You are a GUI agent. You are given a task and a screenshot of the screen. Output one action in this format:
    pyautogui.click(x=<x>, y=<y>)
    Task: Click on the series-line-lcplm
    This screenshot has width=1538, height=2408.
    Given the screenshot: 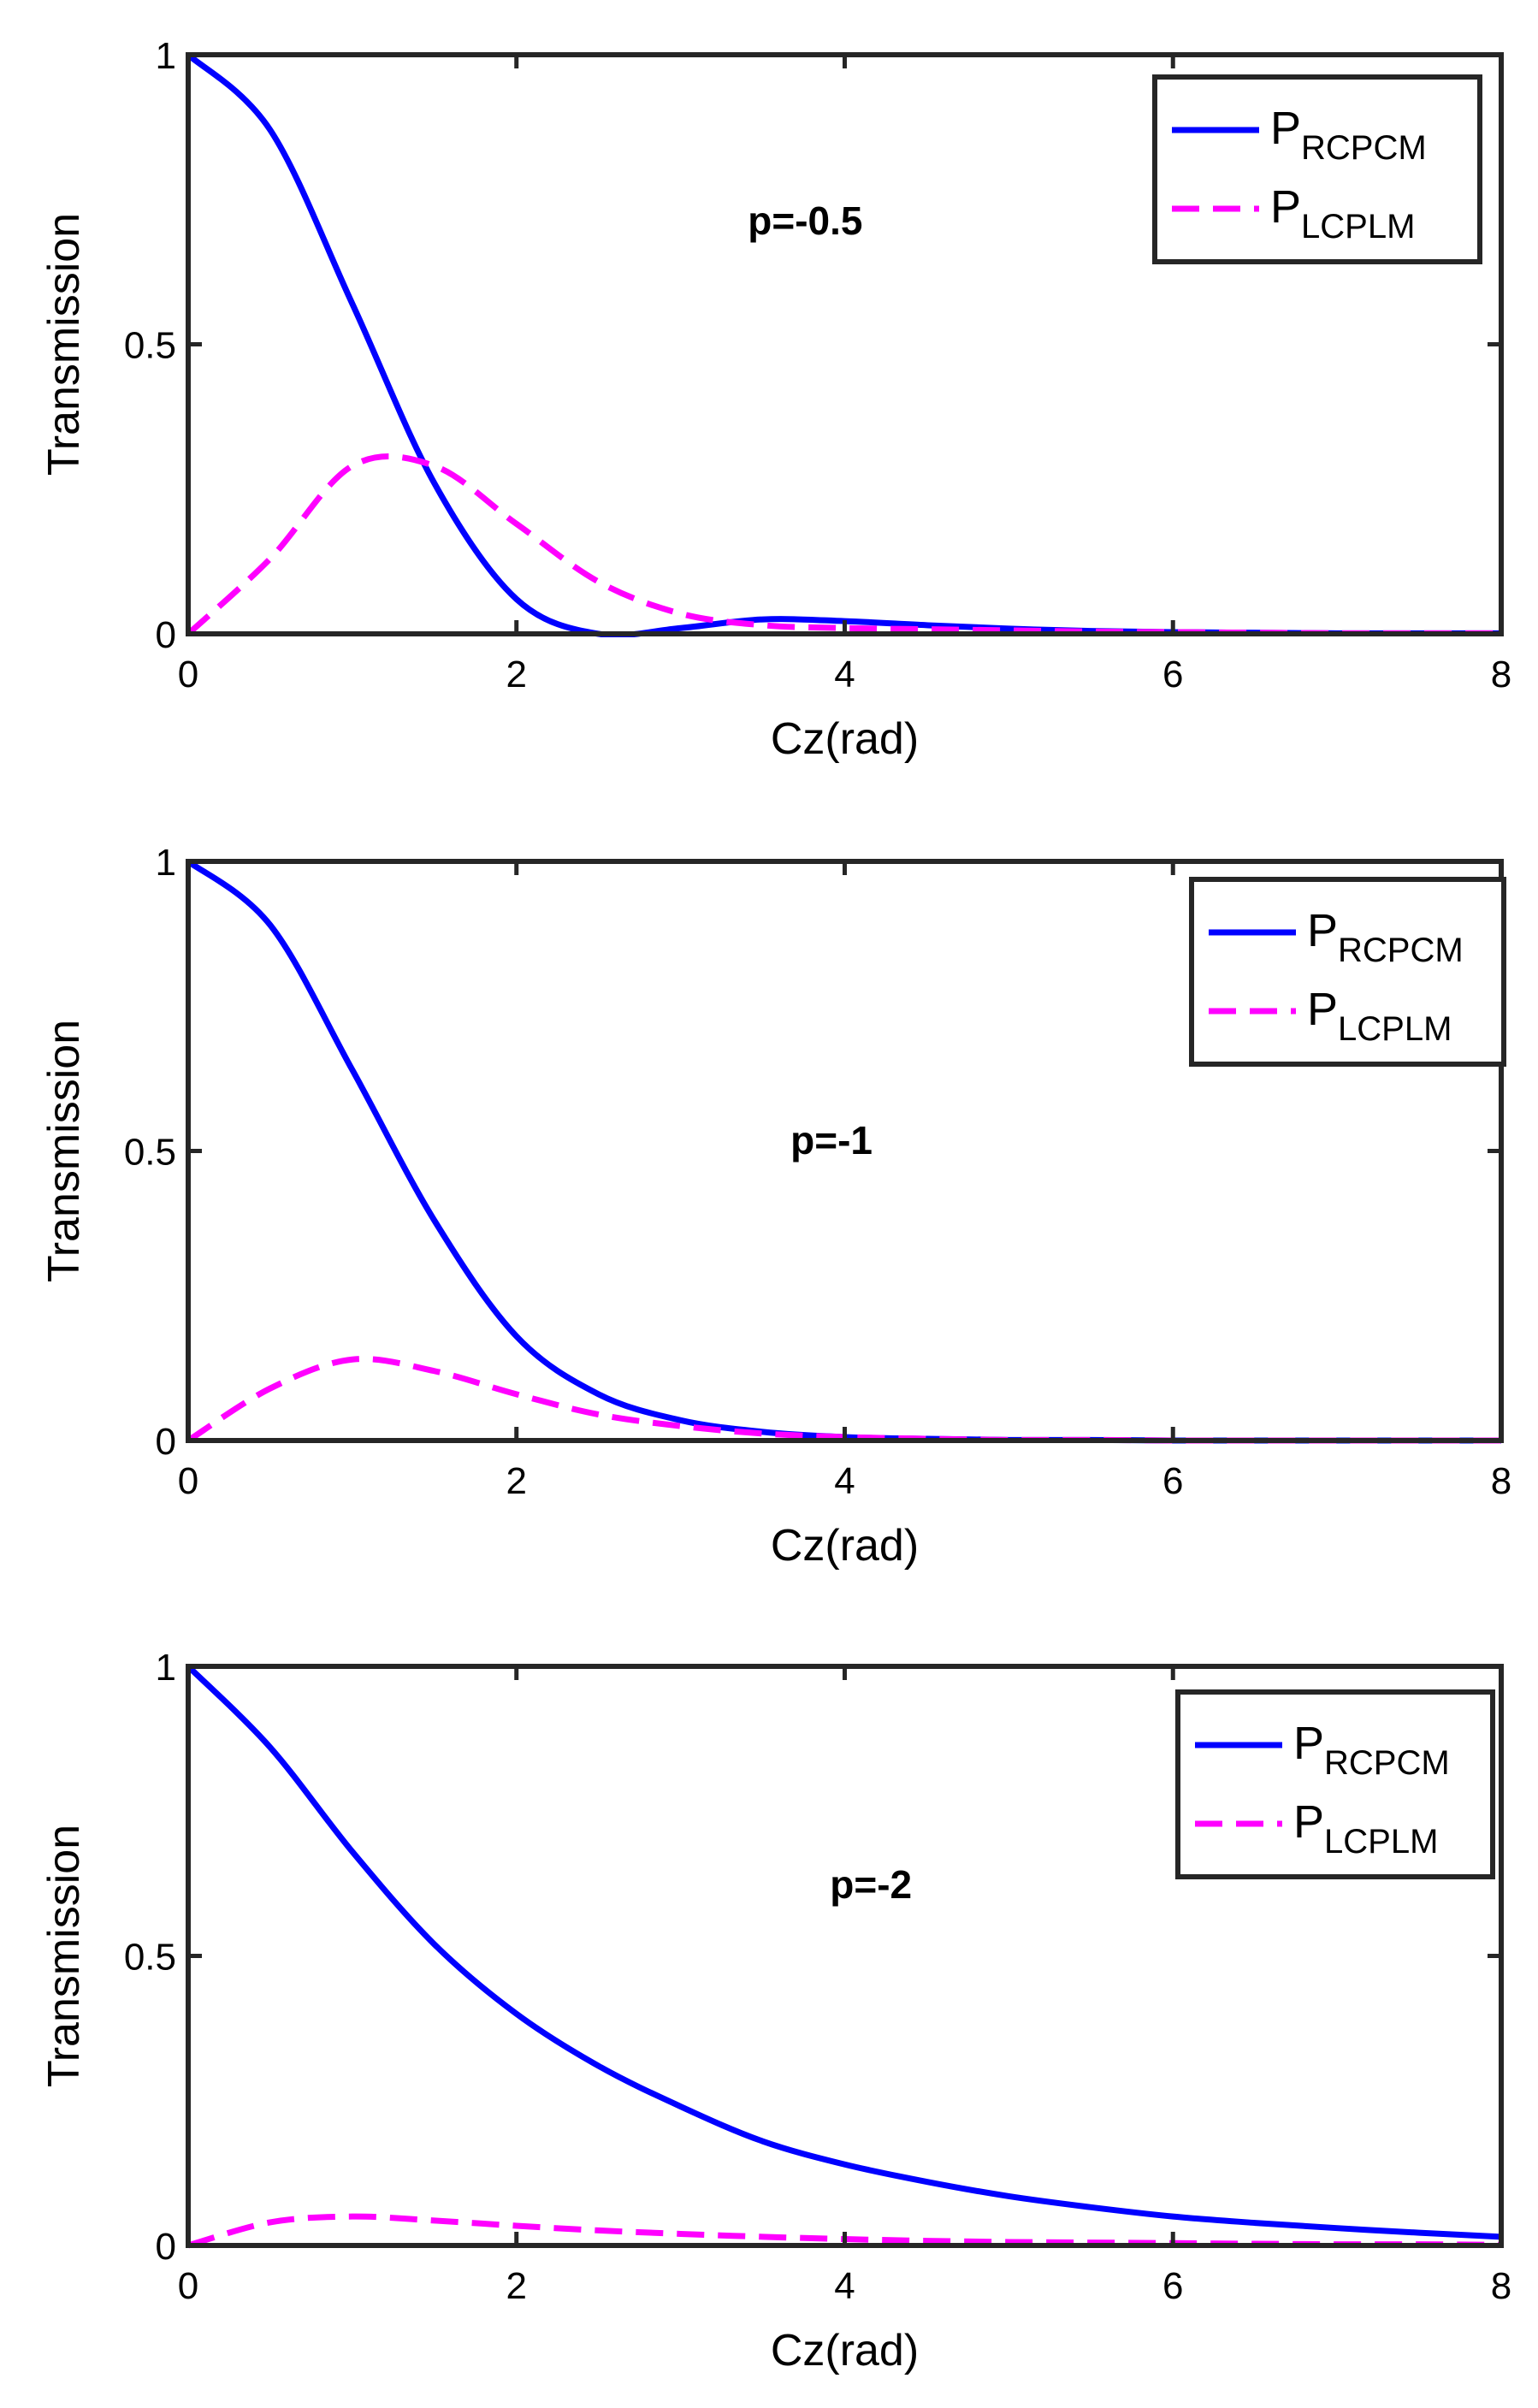 What is the action you would take?
    pyautogui.click(x=844, y=544)
    